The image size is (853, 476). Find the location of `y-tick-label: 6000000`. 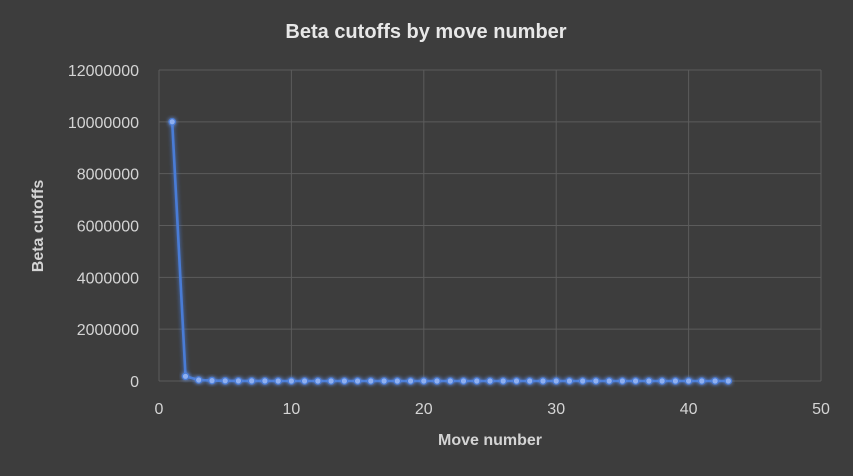

y-tick-label: 6000000 is located at coordinates (108, 227).